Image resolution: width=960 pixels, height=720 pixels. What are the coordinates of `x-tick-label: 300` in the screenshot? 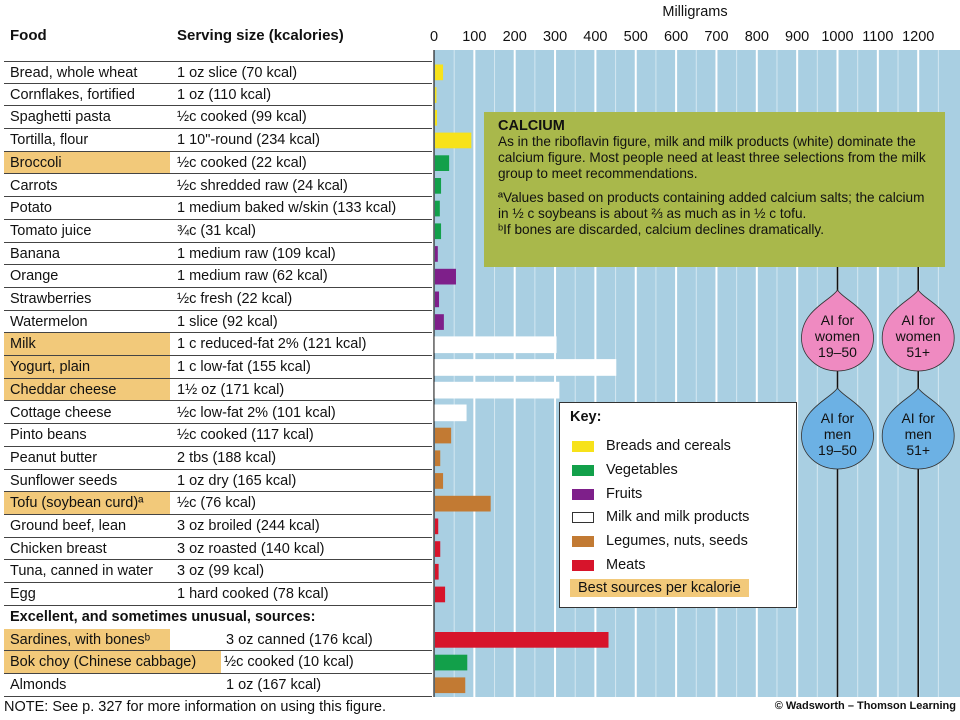 It's located at (555, 37).